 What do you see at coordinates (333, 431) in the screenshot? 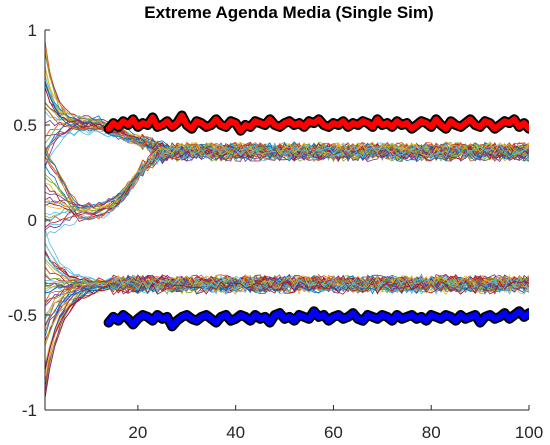
I see `x-tick-label: 60` at bounding box center [333, 431].